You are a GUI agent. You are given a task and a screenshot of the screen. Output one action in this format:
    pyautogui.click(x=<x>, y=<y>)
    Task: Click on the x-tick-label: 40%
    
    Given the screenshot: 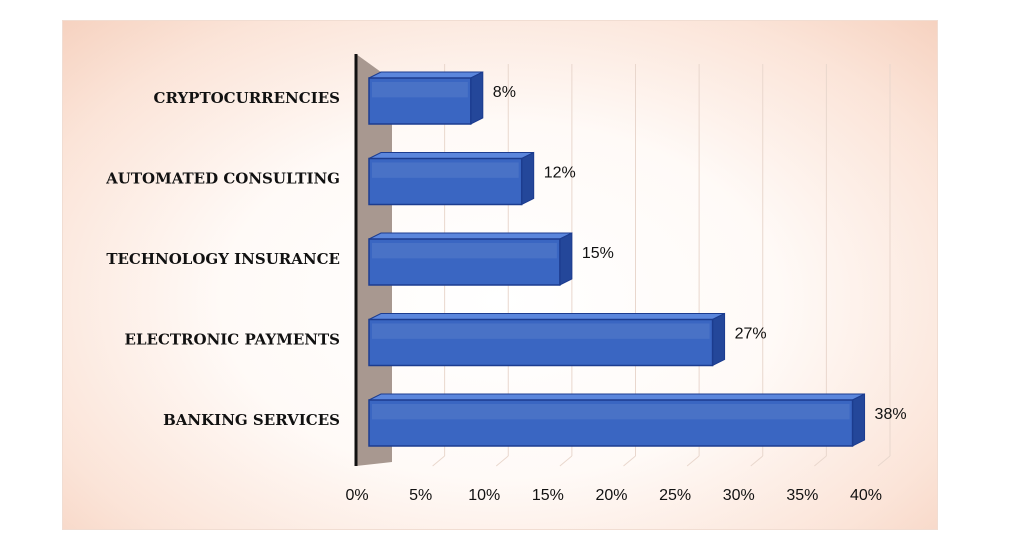 What is the action you would take?
    pyautogui.click(x=866, y=495)
    